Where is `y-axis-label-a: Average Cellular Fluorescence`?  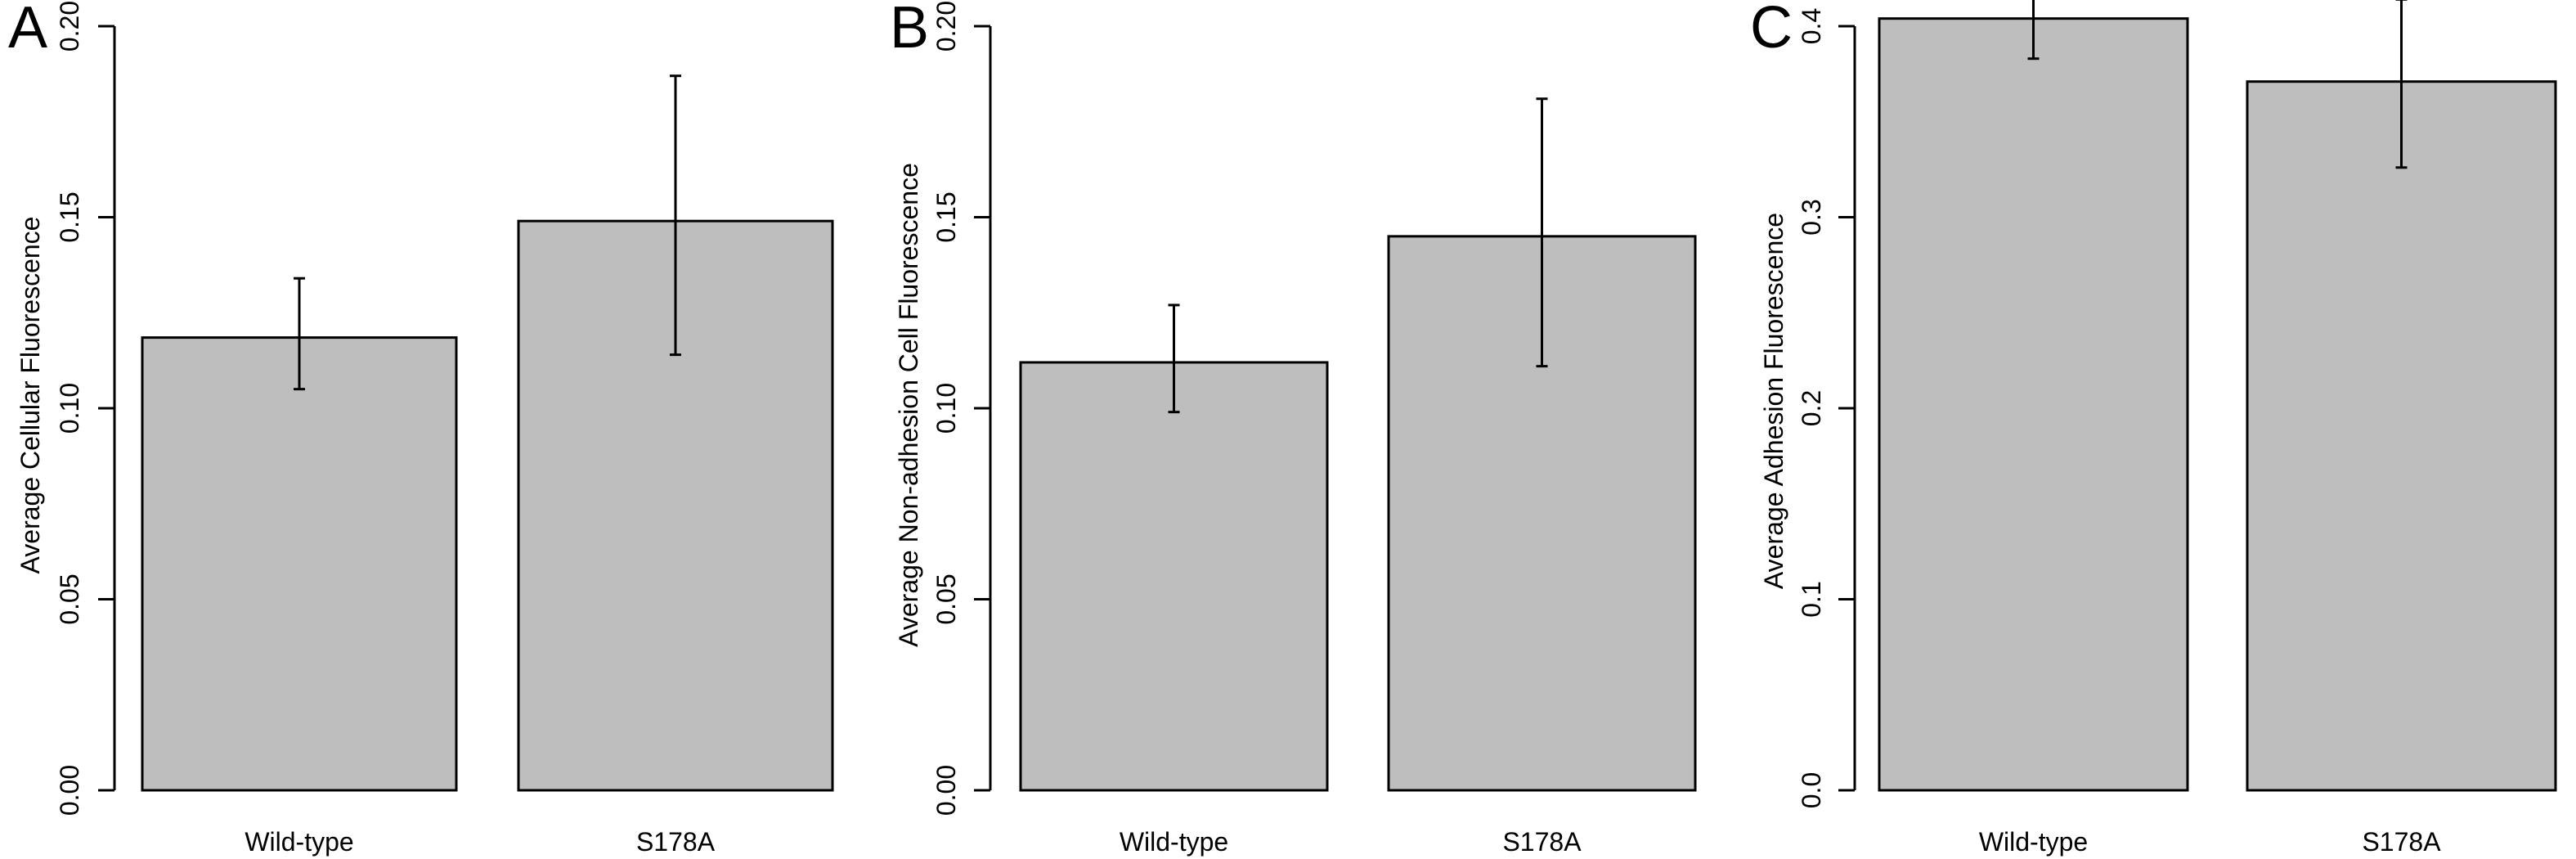
y-axis-label-a: Average Cellular Fluorescence is located at coordinates (31, 396).